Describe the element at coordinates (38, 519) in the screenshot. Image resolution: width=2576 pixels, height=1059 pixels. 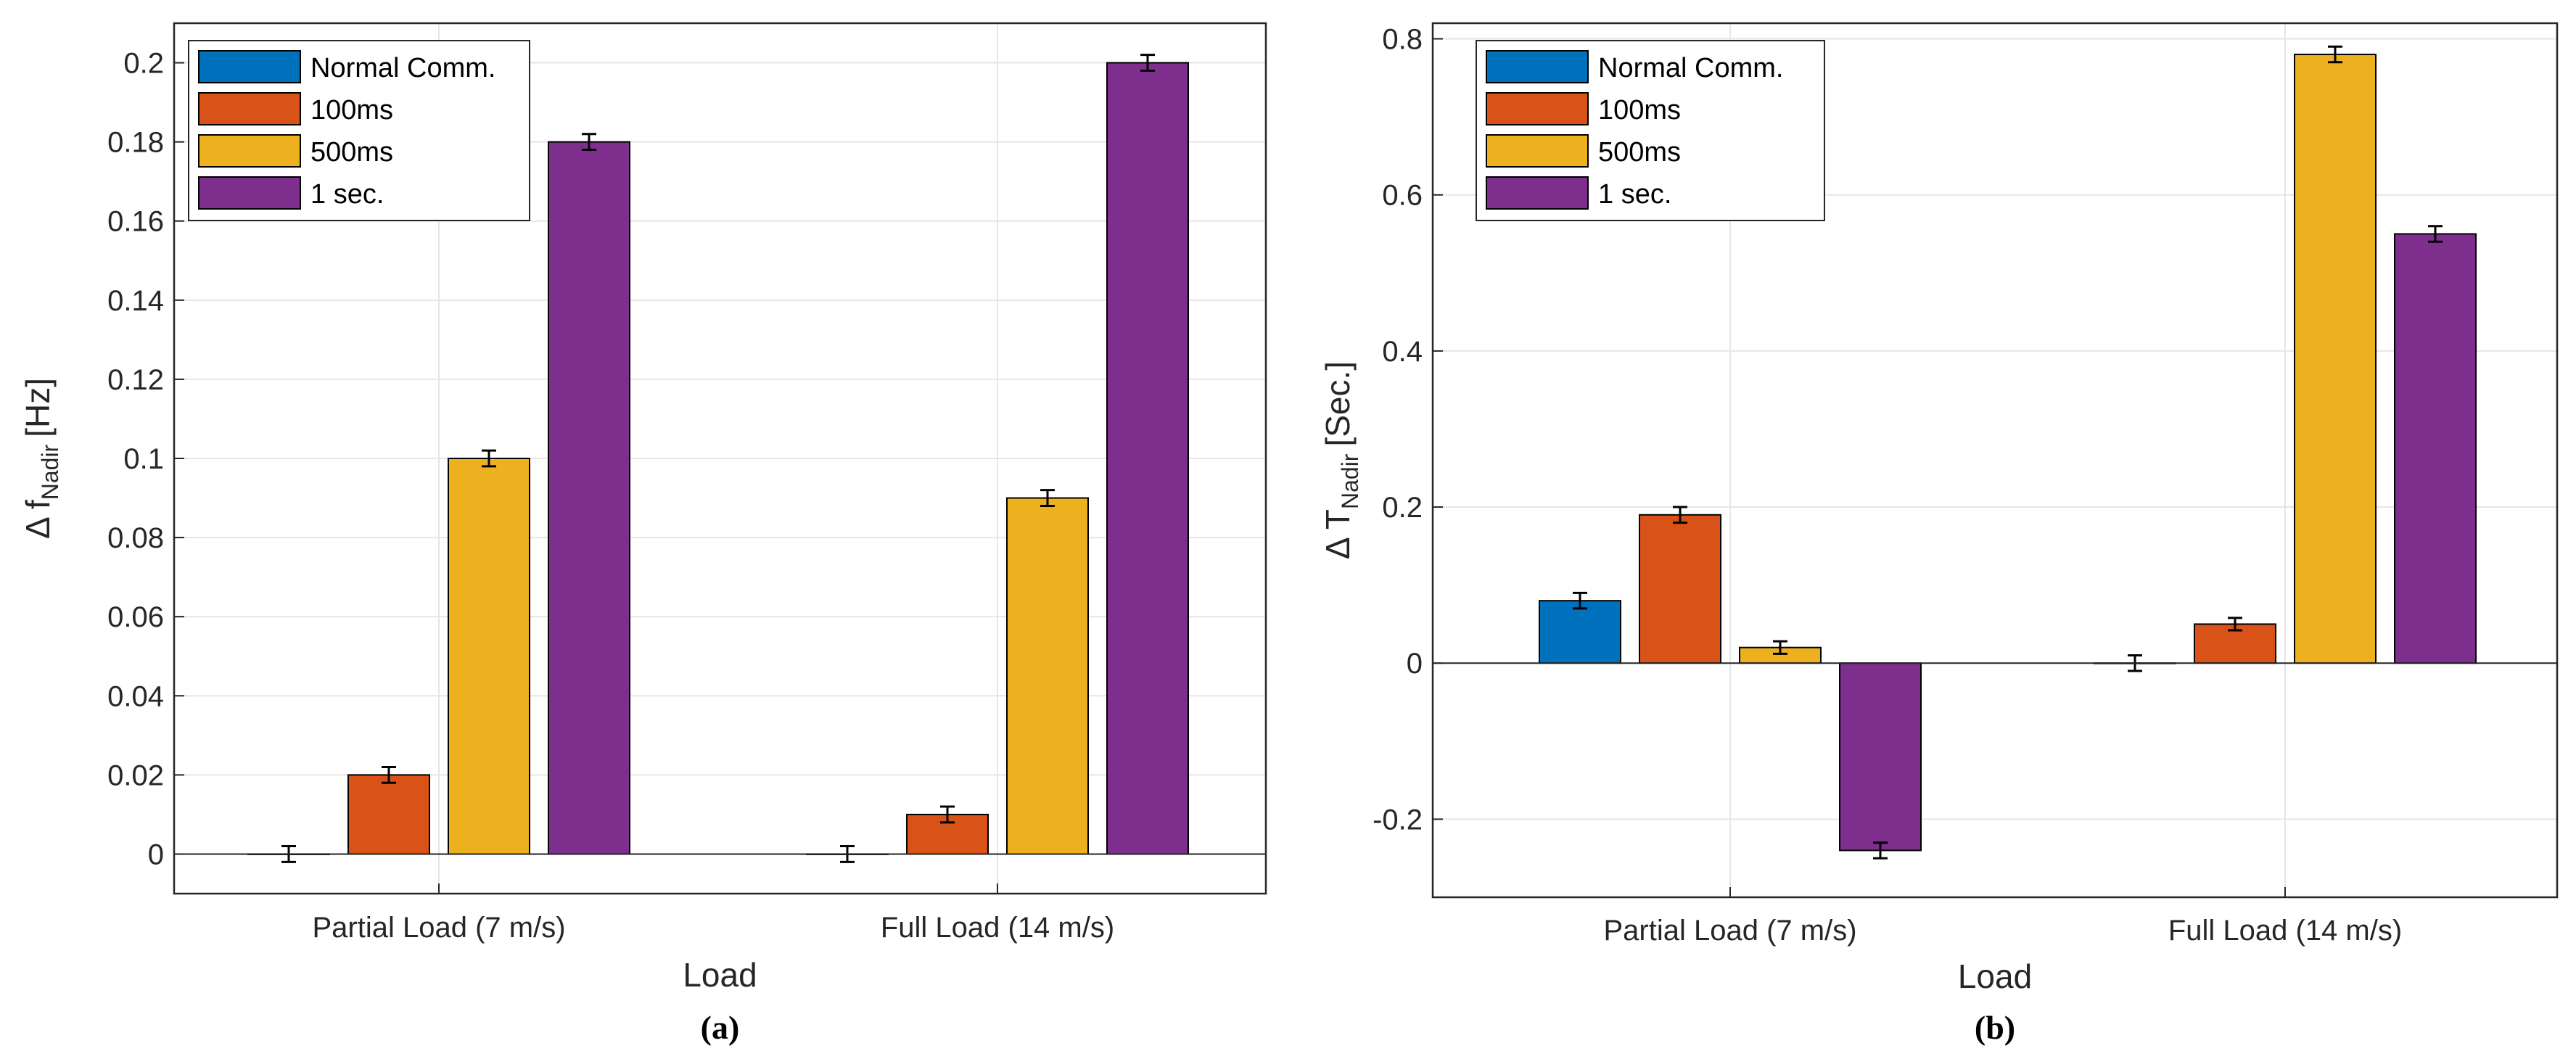
I see `y-axis-label-prefix: Δ f` at that location.